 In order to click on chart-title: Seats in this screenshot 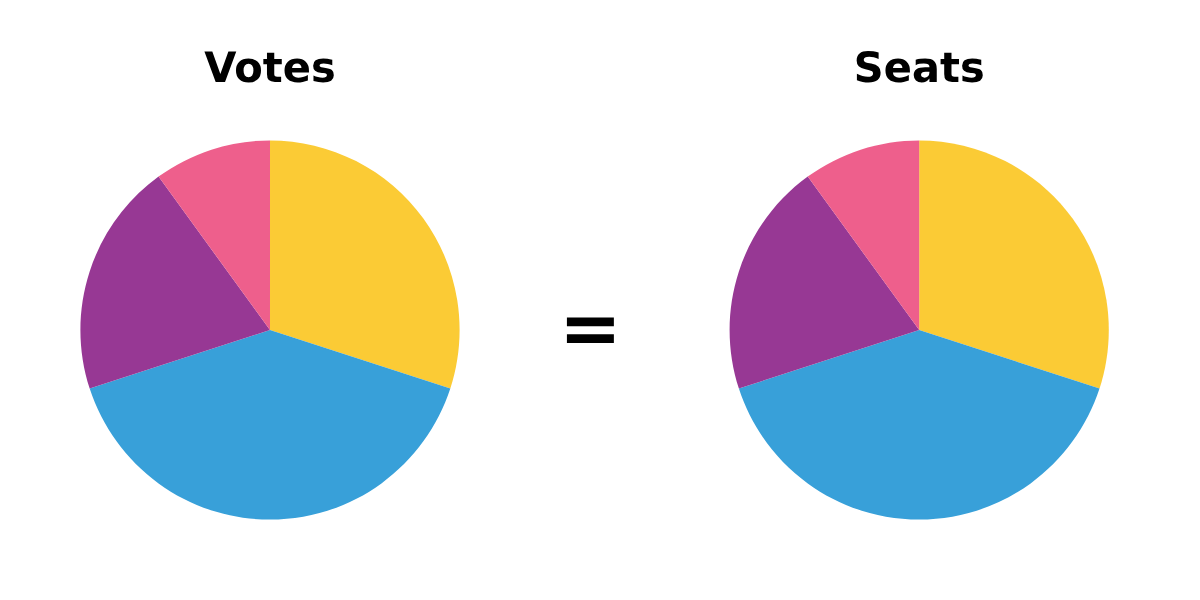, I will do `click(919, 66)`.